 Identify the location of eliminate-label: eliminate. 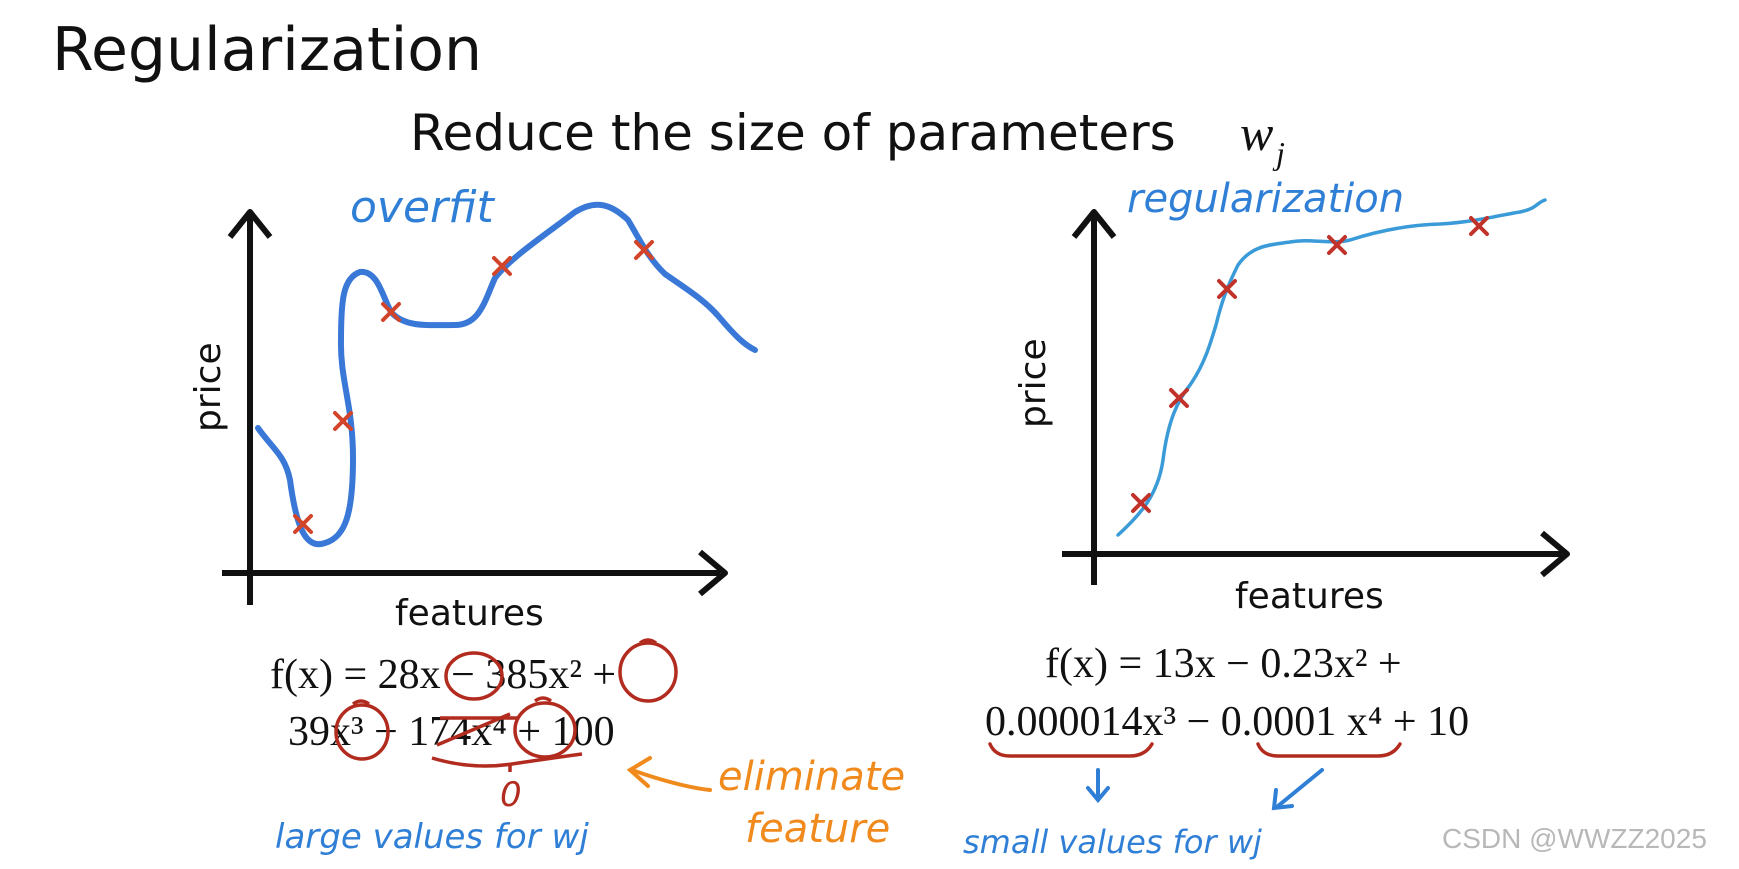
(811, 777).